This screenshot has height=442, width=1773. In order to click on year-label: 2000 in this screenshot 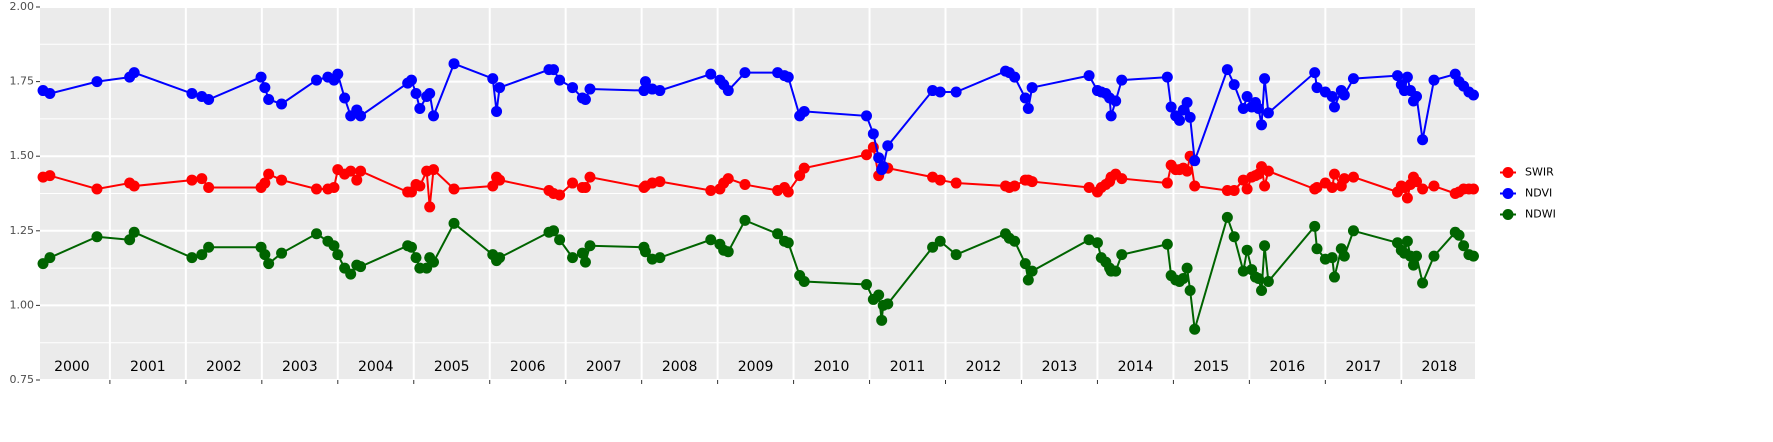, I will do `click(72, 367)`.